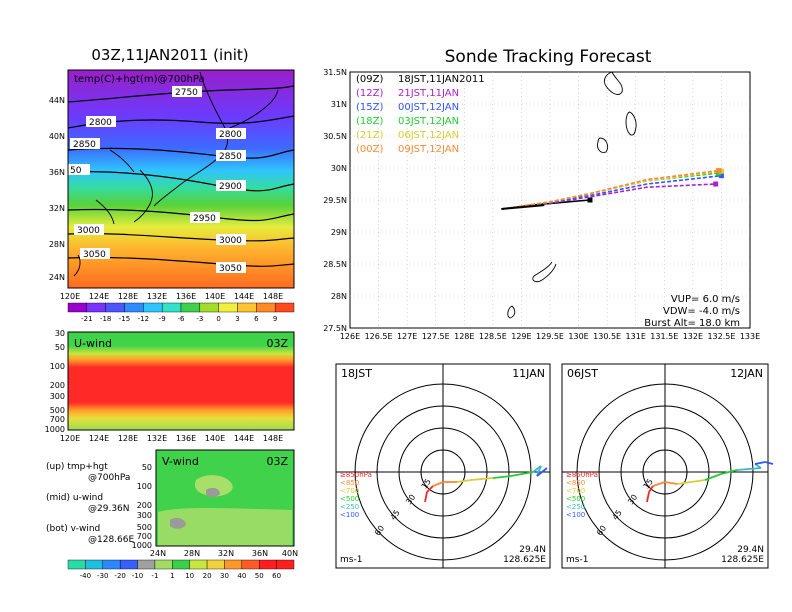 Image resolution: width=792 pixels, height=612 pixels. What do you see at coordinates (407, 135) in the screenshot?
I see `legend-entry-21Z: (21Z) 06JST,12JAN` at bounding box center [407, 135].